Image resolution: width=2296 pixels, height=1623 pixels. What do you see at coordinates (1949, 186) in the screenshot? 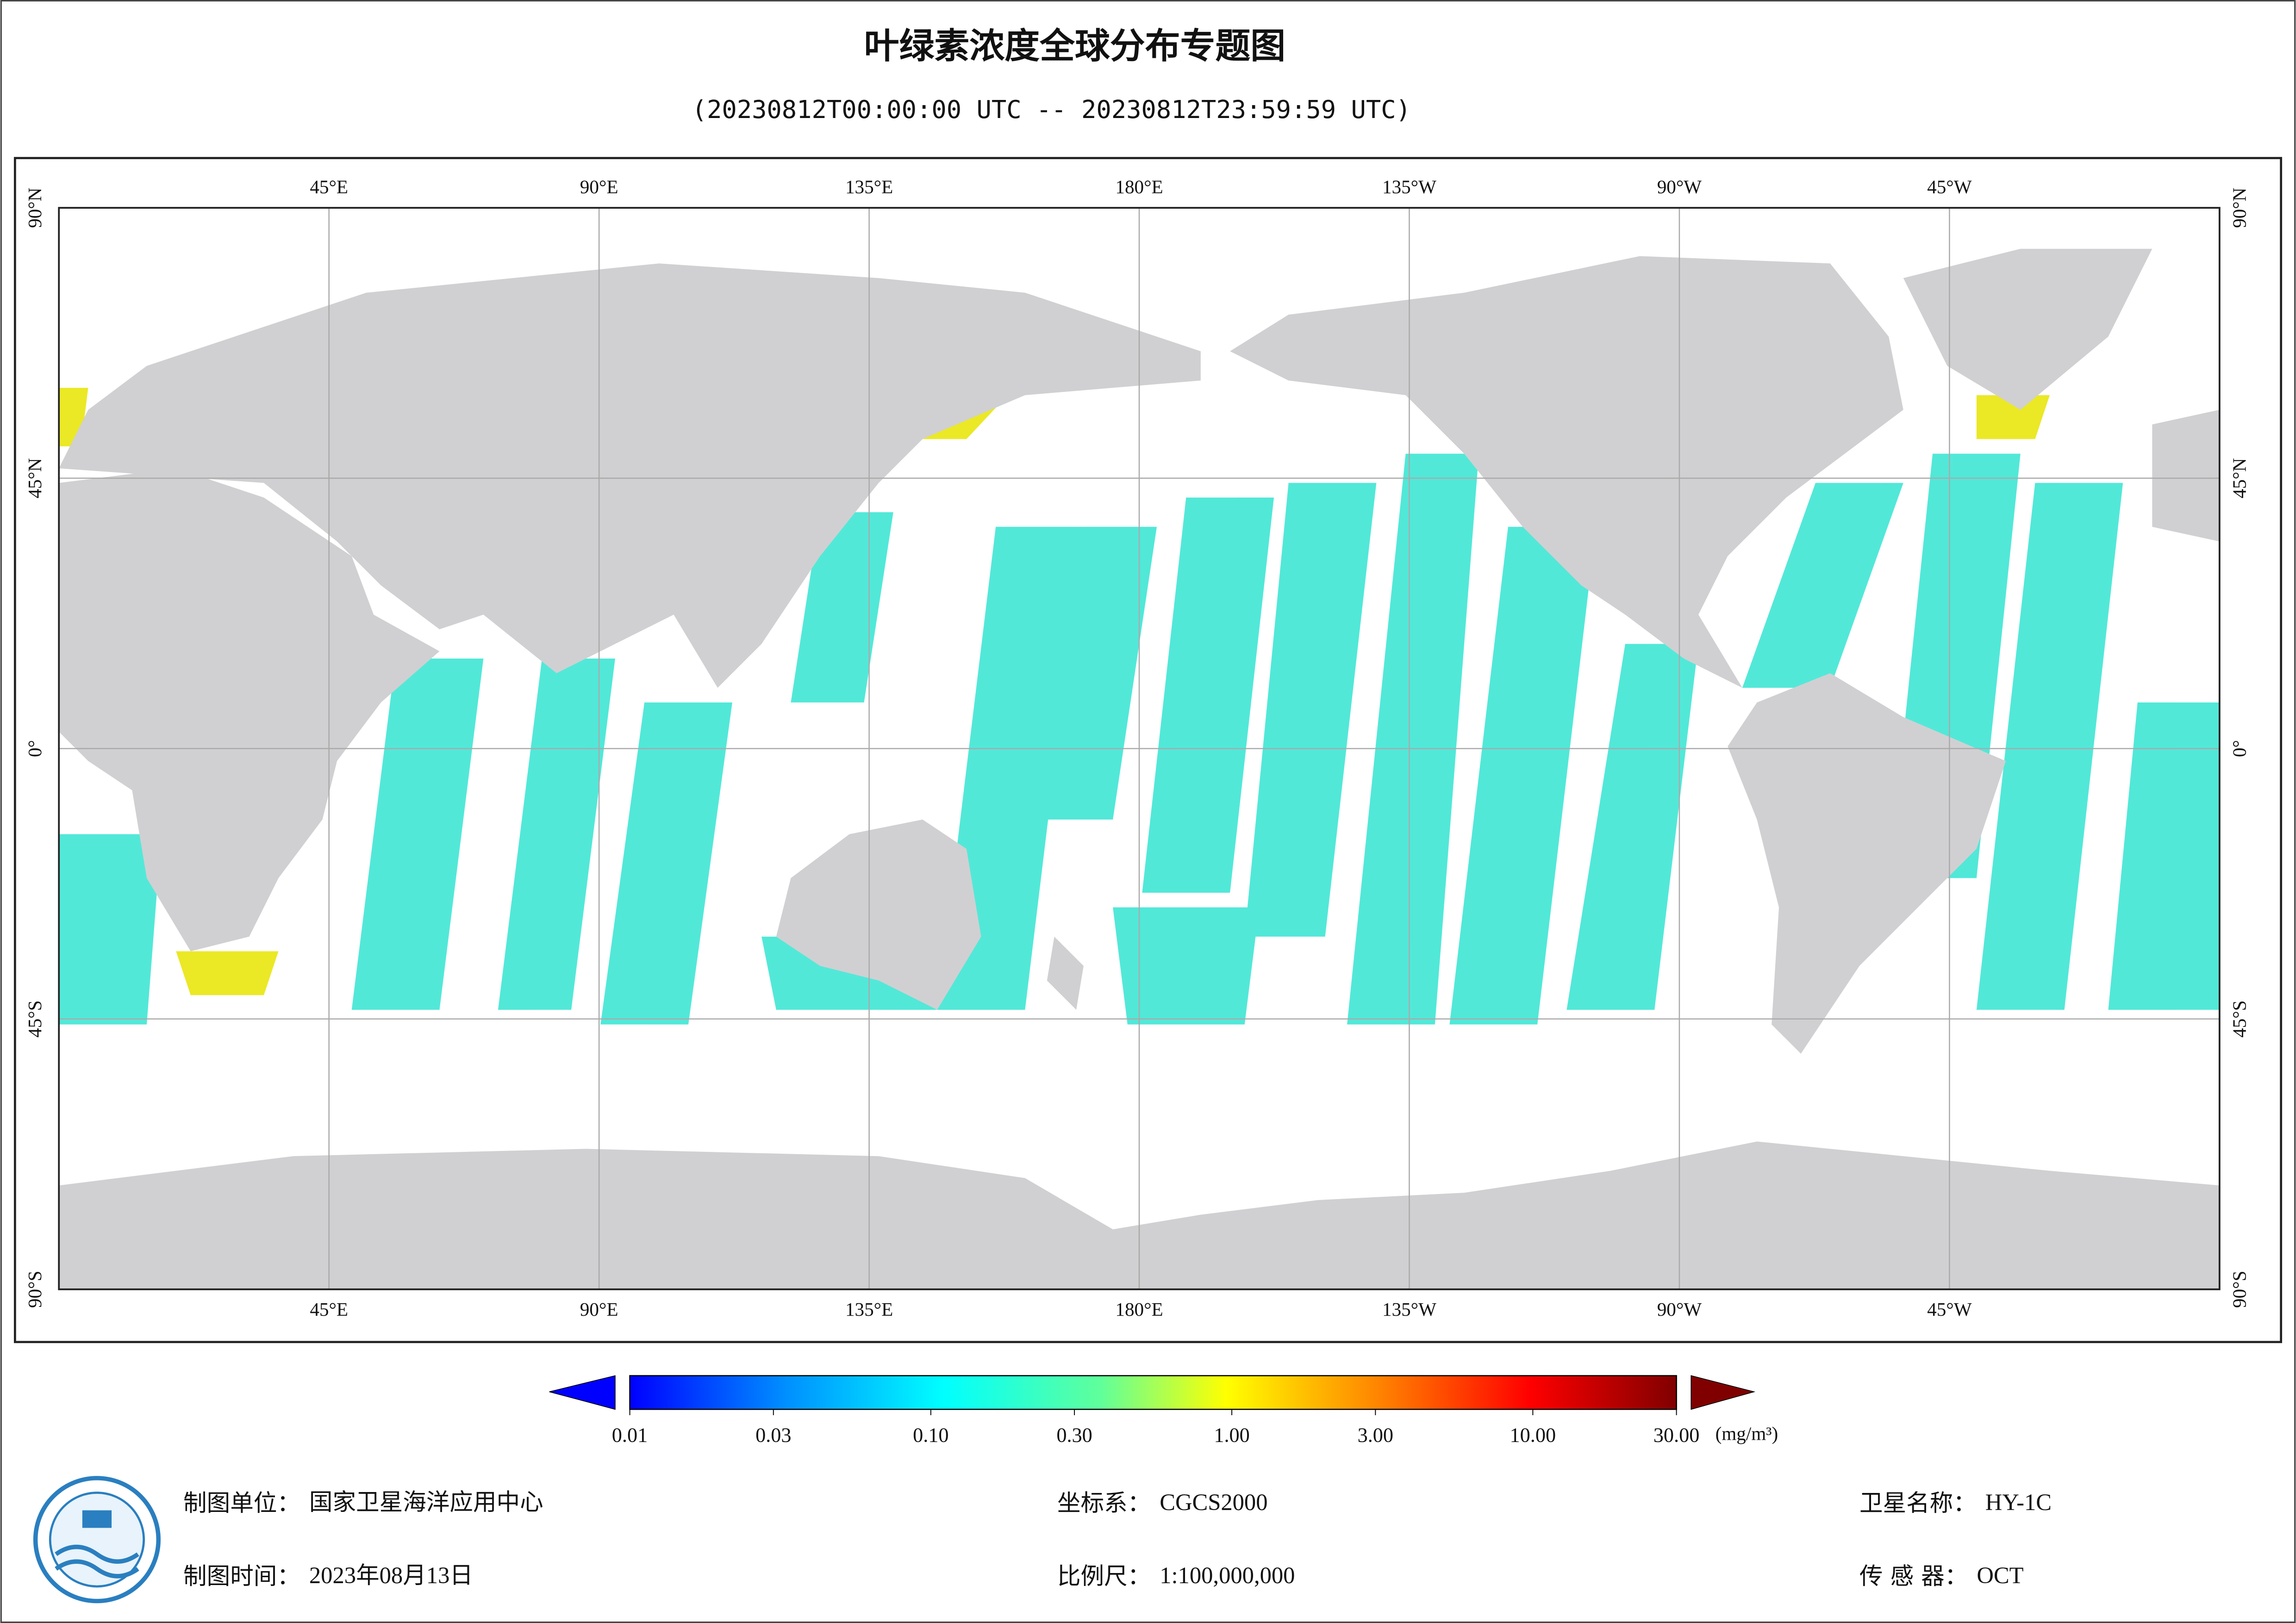
I see `lon-label-top: 45°W` at bounding box center [1949, 186].